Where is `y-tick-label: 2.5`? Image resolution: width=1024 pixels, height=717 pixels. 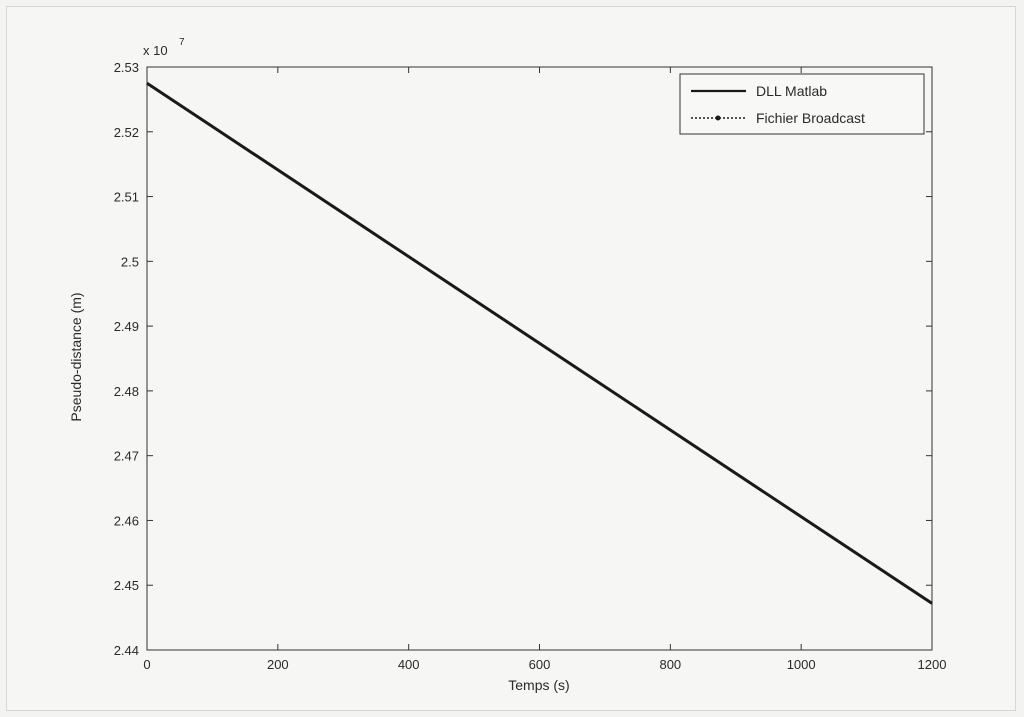
y-tick-label: 2.5 is located at coordinates (130, 261).